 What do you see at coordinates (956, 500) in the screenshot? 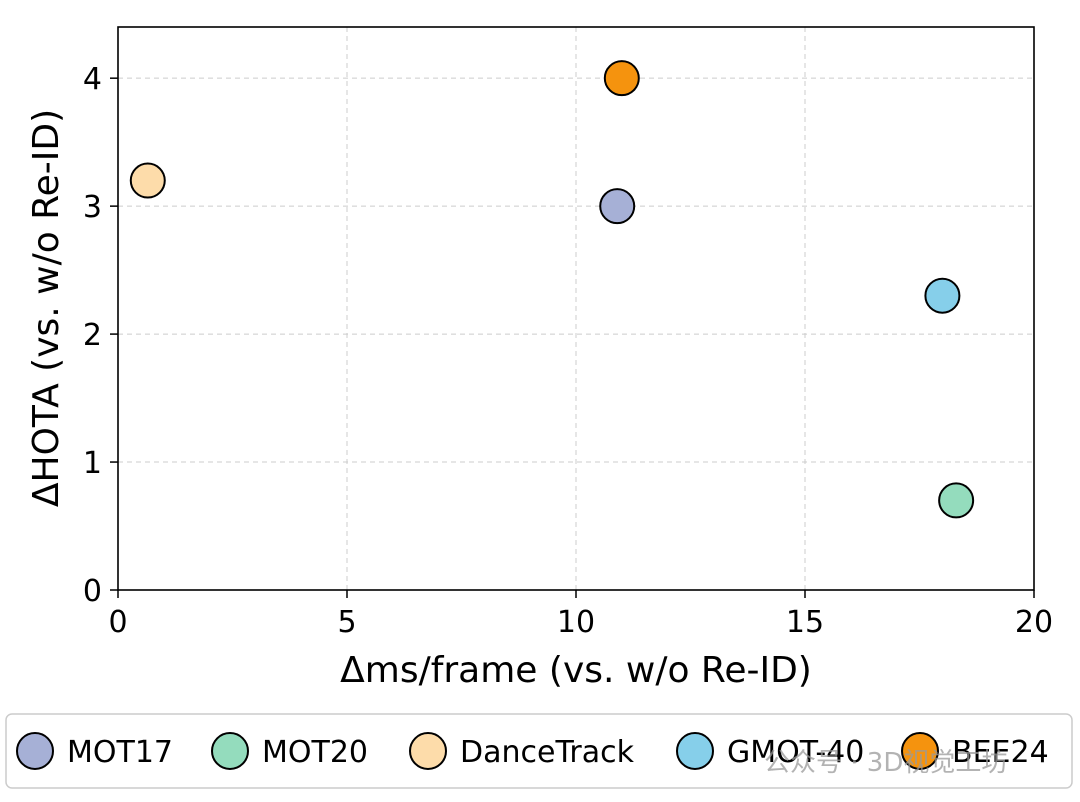
I see `point-mot20` at bounding box center [956, 500].